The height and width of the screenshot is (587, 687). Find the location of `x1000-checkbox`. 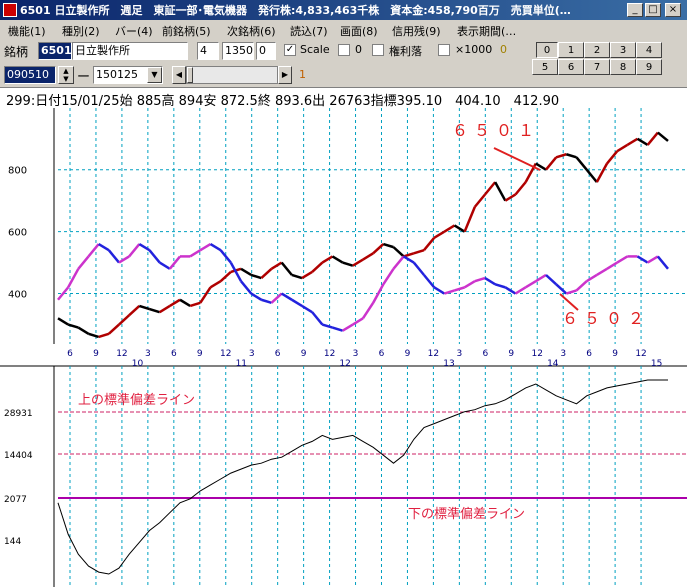

x1000-checkbox is located at coordinates (444, 50).